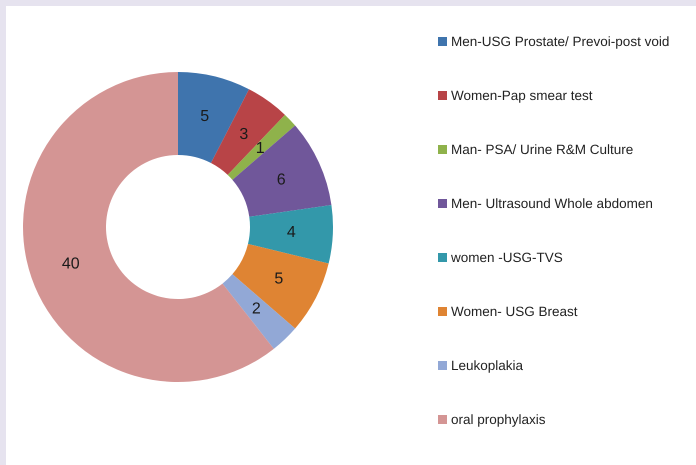 This screenshot has height=465, width=696. I want to click on legend-label: Women-Pap smear test, so click(522, 95).